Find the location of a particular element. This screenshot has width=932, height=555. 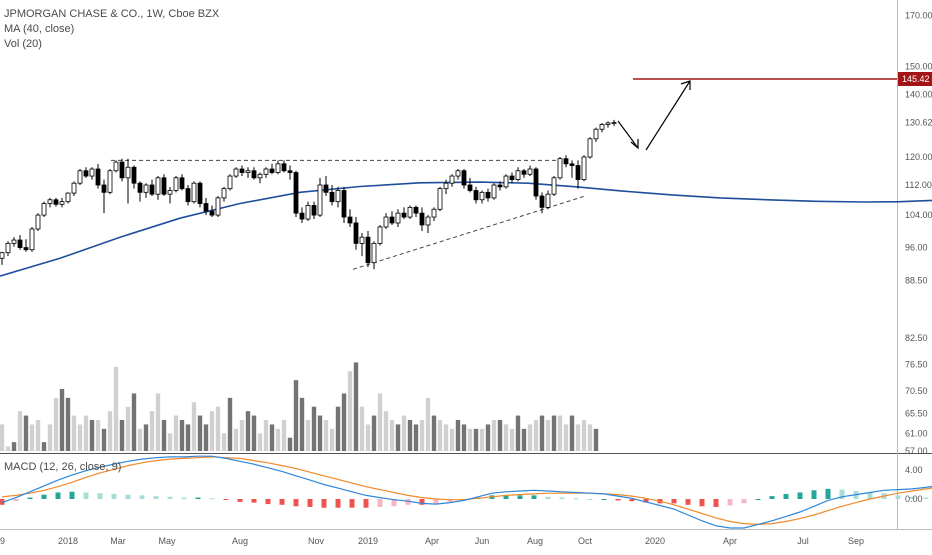

drawing-arrow-up is located at coordinates (668, 115).